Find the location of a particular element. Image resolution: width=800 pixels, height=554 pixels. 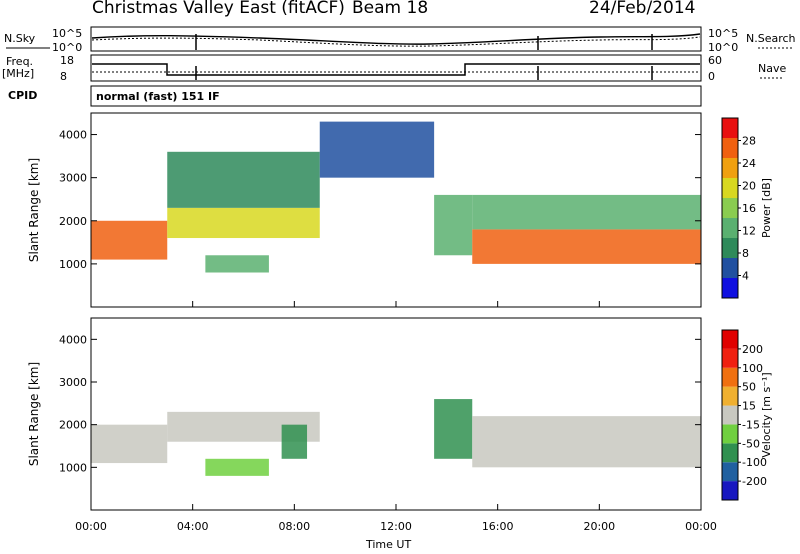

freq-right-tick-top: 60 is located at coordinates (715, 60).